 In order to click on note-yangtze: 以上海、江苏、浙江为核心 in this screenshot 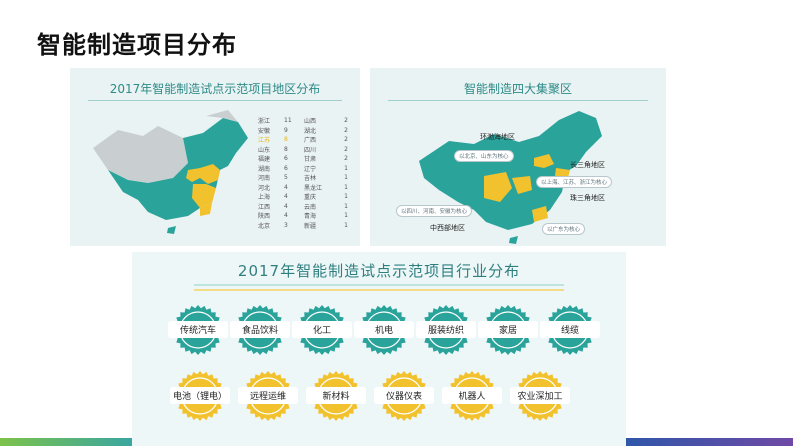, I will do `click(574, 182)`.